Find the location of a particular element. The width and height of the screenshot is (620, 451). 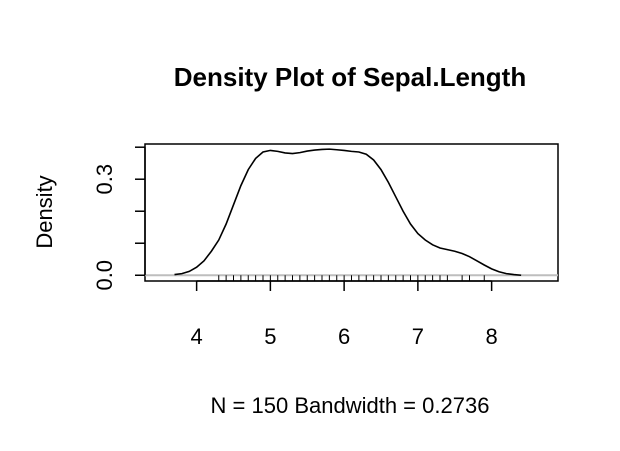

x-tick-label-4: 4 is located at coordinates (197, 336).